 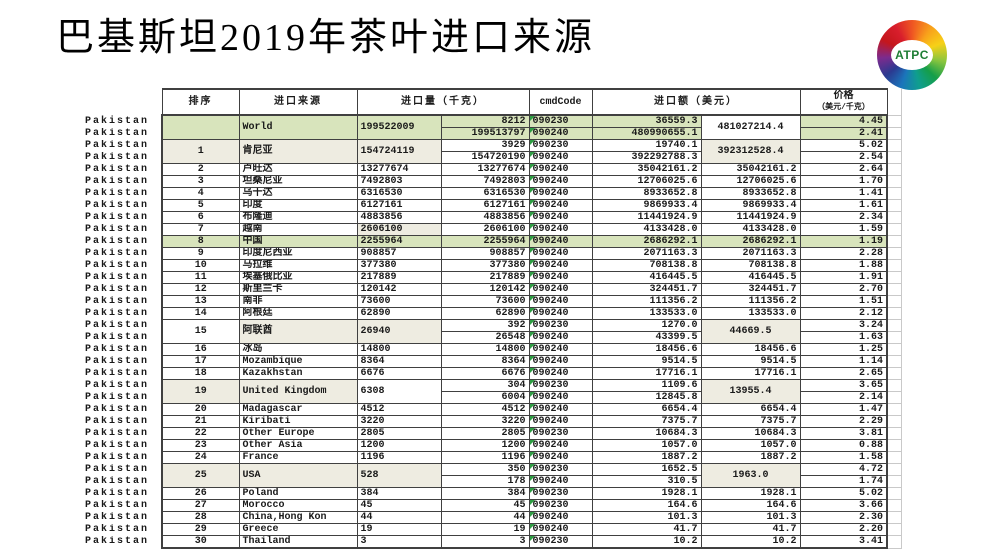 What do you see at coordinates (298, 409) in the screenshot?
I see `source-cell: Madagascar` at bounding box center [298, 409].